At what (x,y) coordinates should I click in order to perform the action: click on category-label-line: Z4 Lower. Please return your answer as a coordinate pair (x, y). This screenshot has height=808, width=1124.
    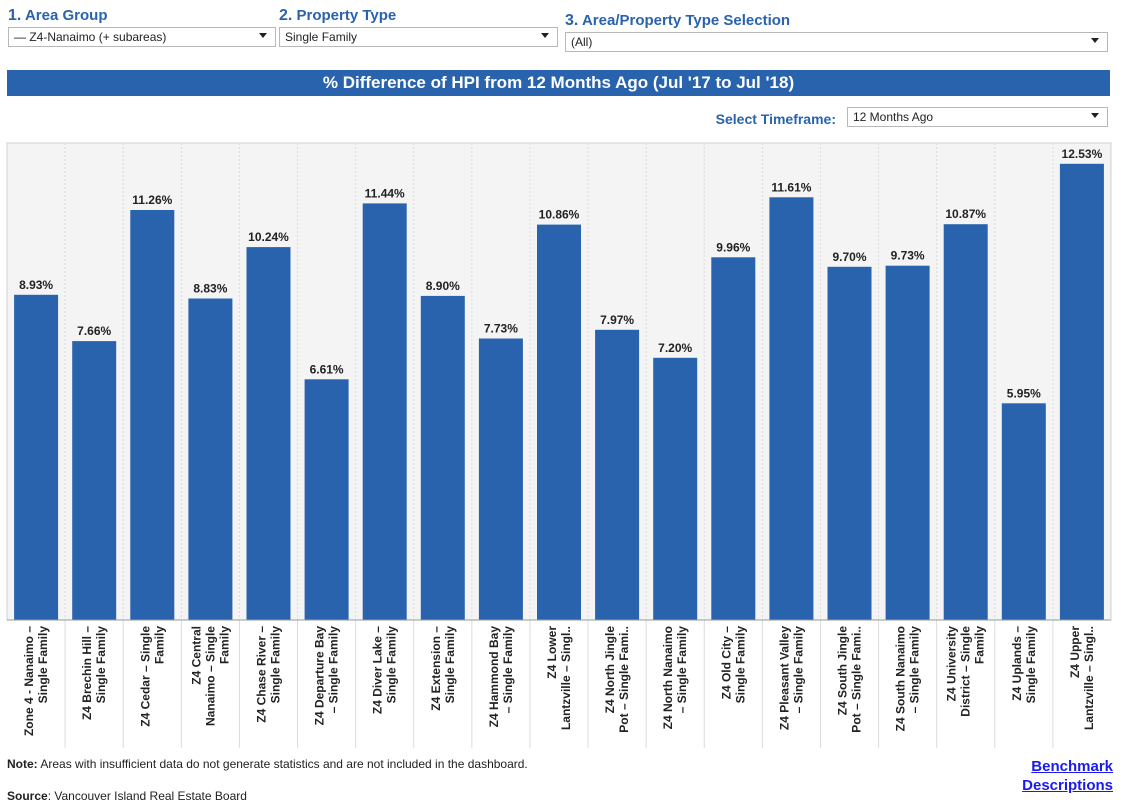
    Looking at the image, I should click on (552, 652).